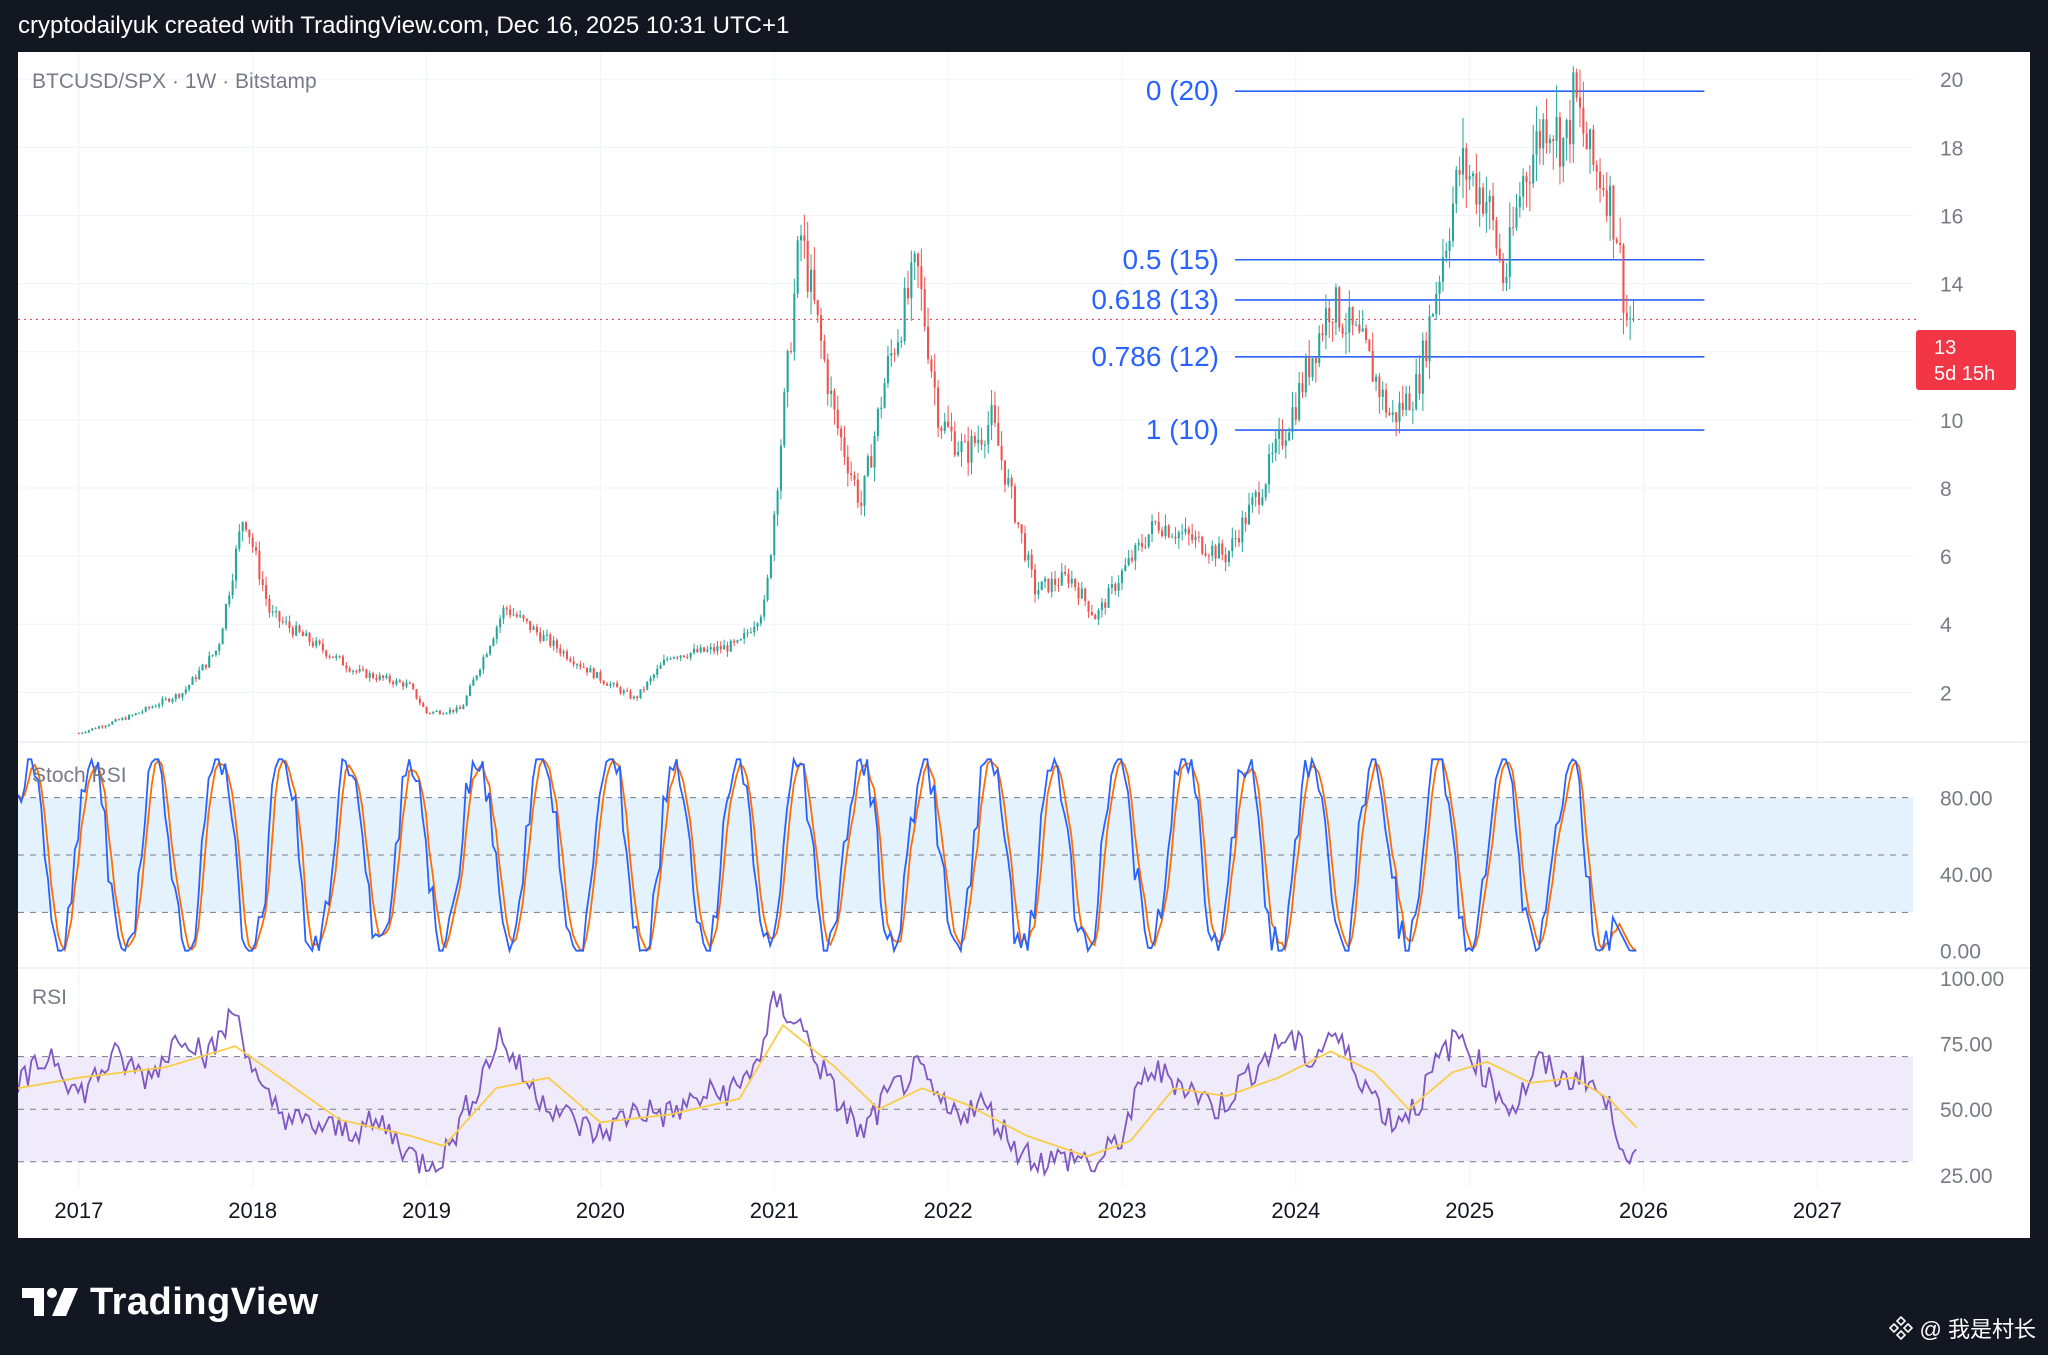 The height and width of the screenshot is (1355, 2048). Describe the element at coordinates (426, 1210) in the screenshot. I see `x-tick-label: 2019` at that location.